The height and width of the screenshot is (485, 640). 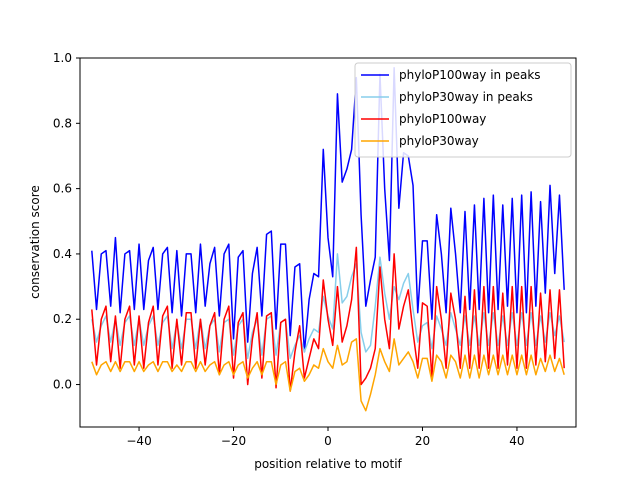 I want to click on y-tick-label: 0.2, so click(x=62, y=319).